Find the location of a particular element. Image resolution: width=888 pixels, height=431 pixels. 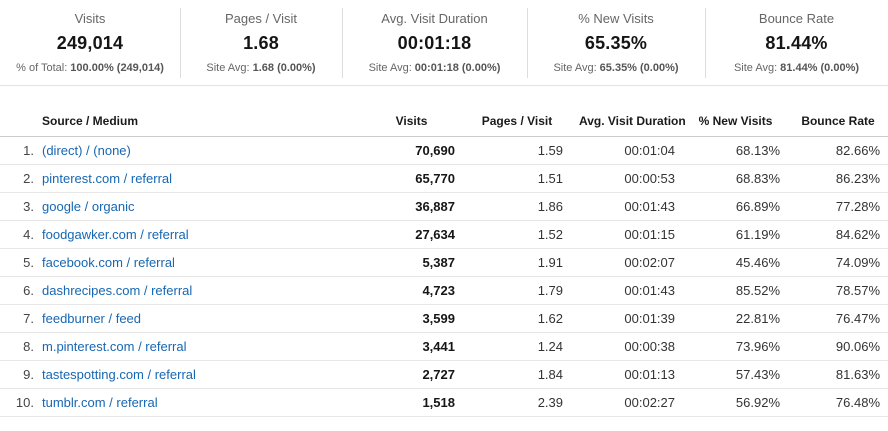

source-medium-cell: tumblr.com / referral is located at coordinates (197, 402).